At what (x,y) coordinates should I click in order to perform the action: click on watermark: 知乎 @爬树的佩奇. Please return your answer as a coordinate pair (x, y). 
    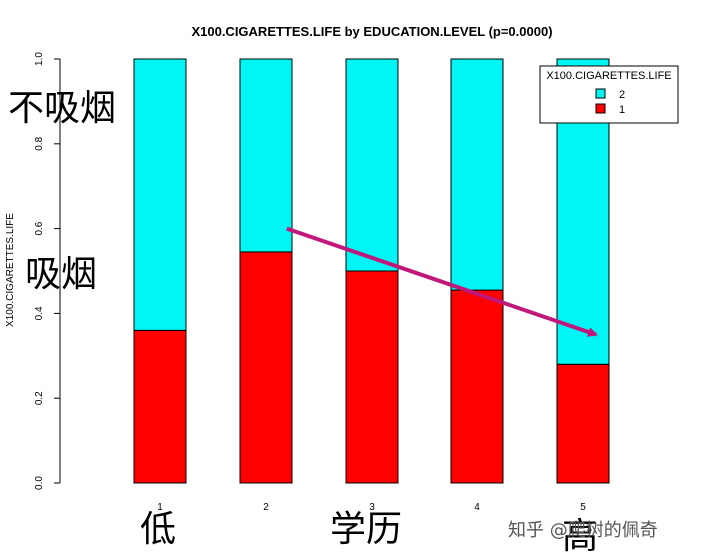
    Looking at the image, I should click on (583, 530).